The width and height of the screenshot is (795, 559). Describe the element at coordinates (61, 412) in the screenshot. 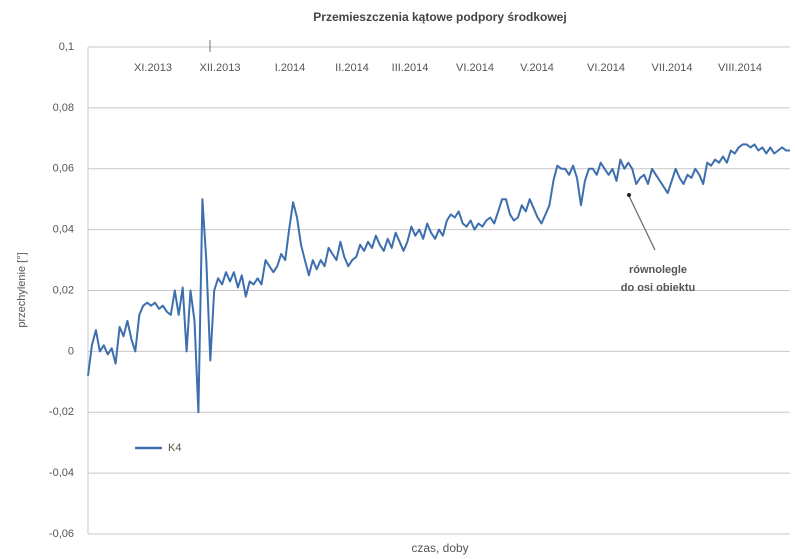

I see `y-tick-label: -0,02` at that location.